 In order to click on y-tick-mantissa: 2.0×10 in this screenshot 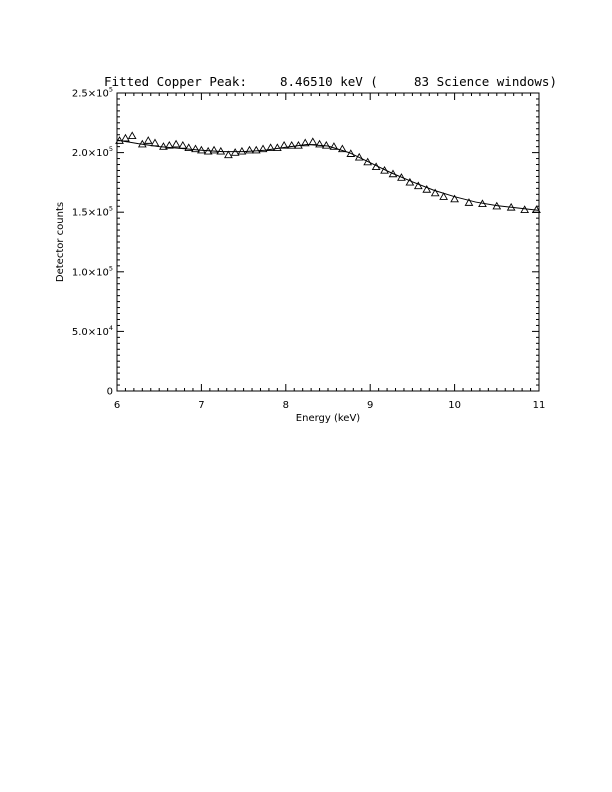, I will do `click(90, 153)`.